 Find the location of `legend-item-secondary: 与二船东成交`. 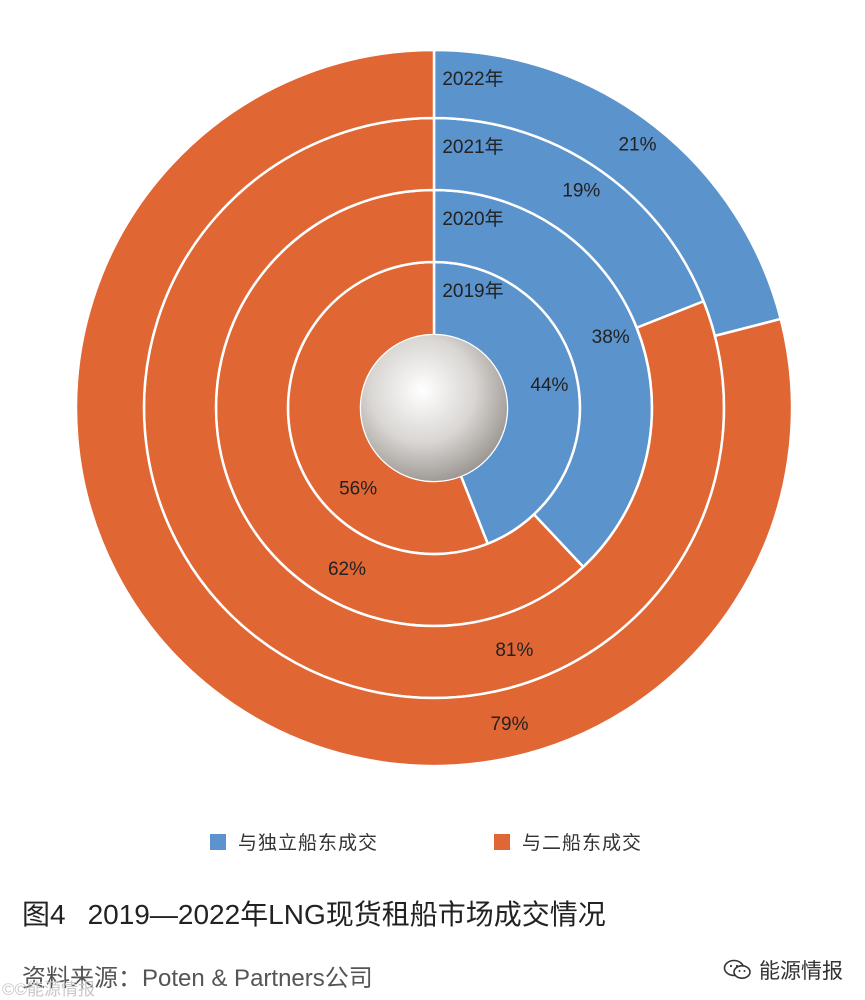

legend-item-secondary: 与二船东成交 is located at coordinates (568, 841).